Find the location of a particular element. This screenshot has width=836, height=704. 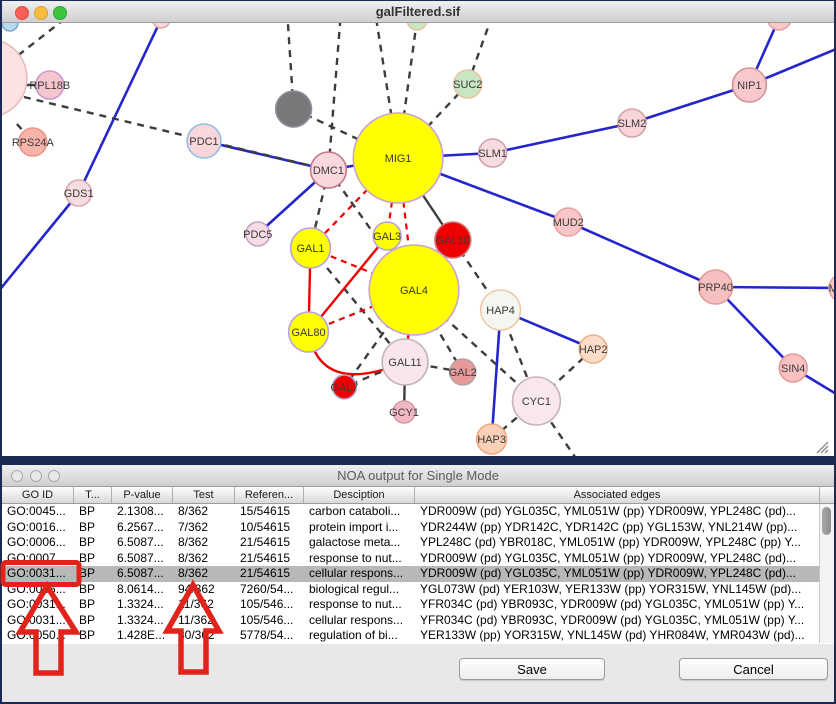

node-PDC1 is located at coordinates (204, 141).